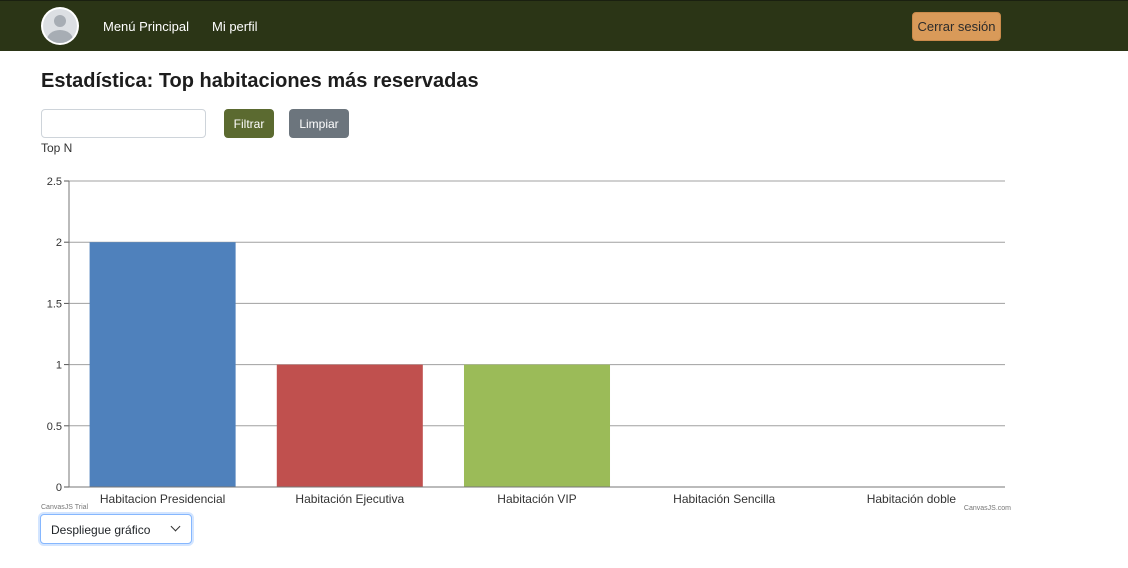  What do you see at coordinates (349, 499) in the screenshot?
I see `x-tick-label: Habitación Ejecutiva` at bounding box center [349, 499].